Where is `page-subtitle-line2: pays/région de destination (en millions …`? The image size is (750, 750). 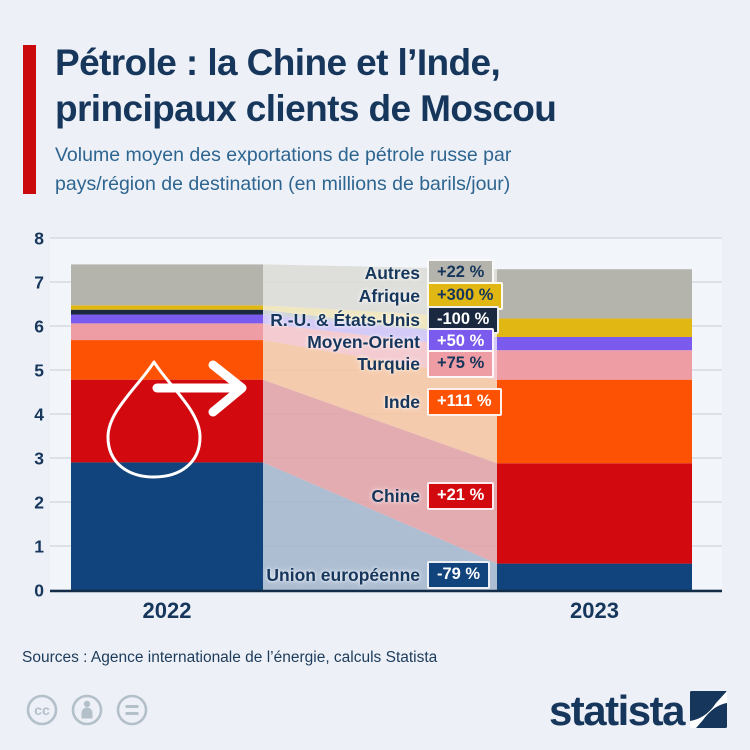 page-subtitle-line2: pays/région de destination (en millions … is located at coordinates (283, 183).